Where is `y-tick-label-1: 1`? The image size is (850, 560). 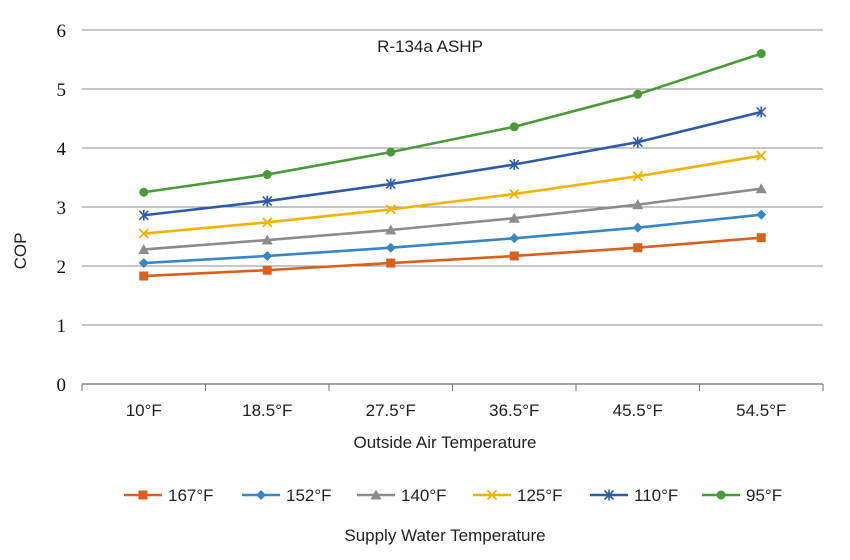 y-tick-label-1: 1 is located at coordinates (62, 326).